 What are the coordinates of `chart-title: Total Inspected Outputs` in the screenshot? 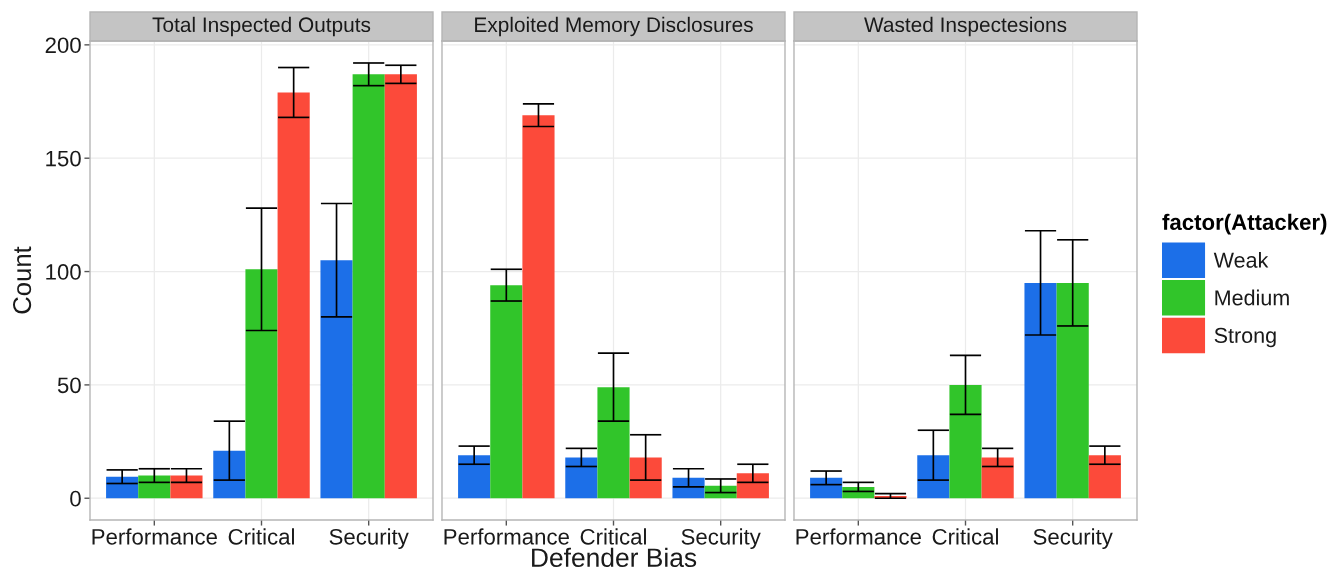 It's located at (261, 26).